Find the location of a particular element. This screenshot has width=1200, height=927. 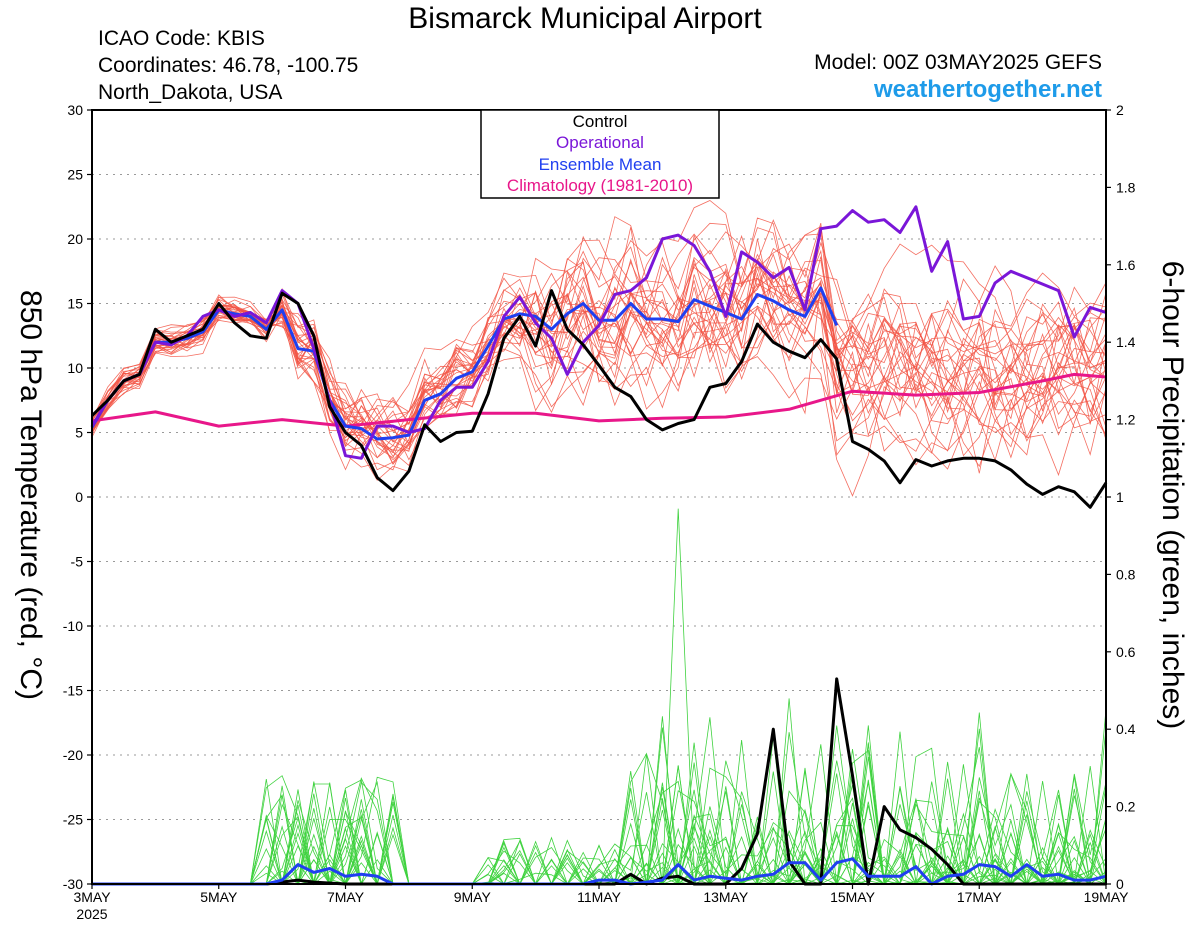

left-tick-label: -20 is located at coordinates (73, 755).